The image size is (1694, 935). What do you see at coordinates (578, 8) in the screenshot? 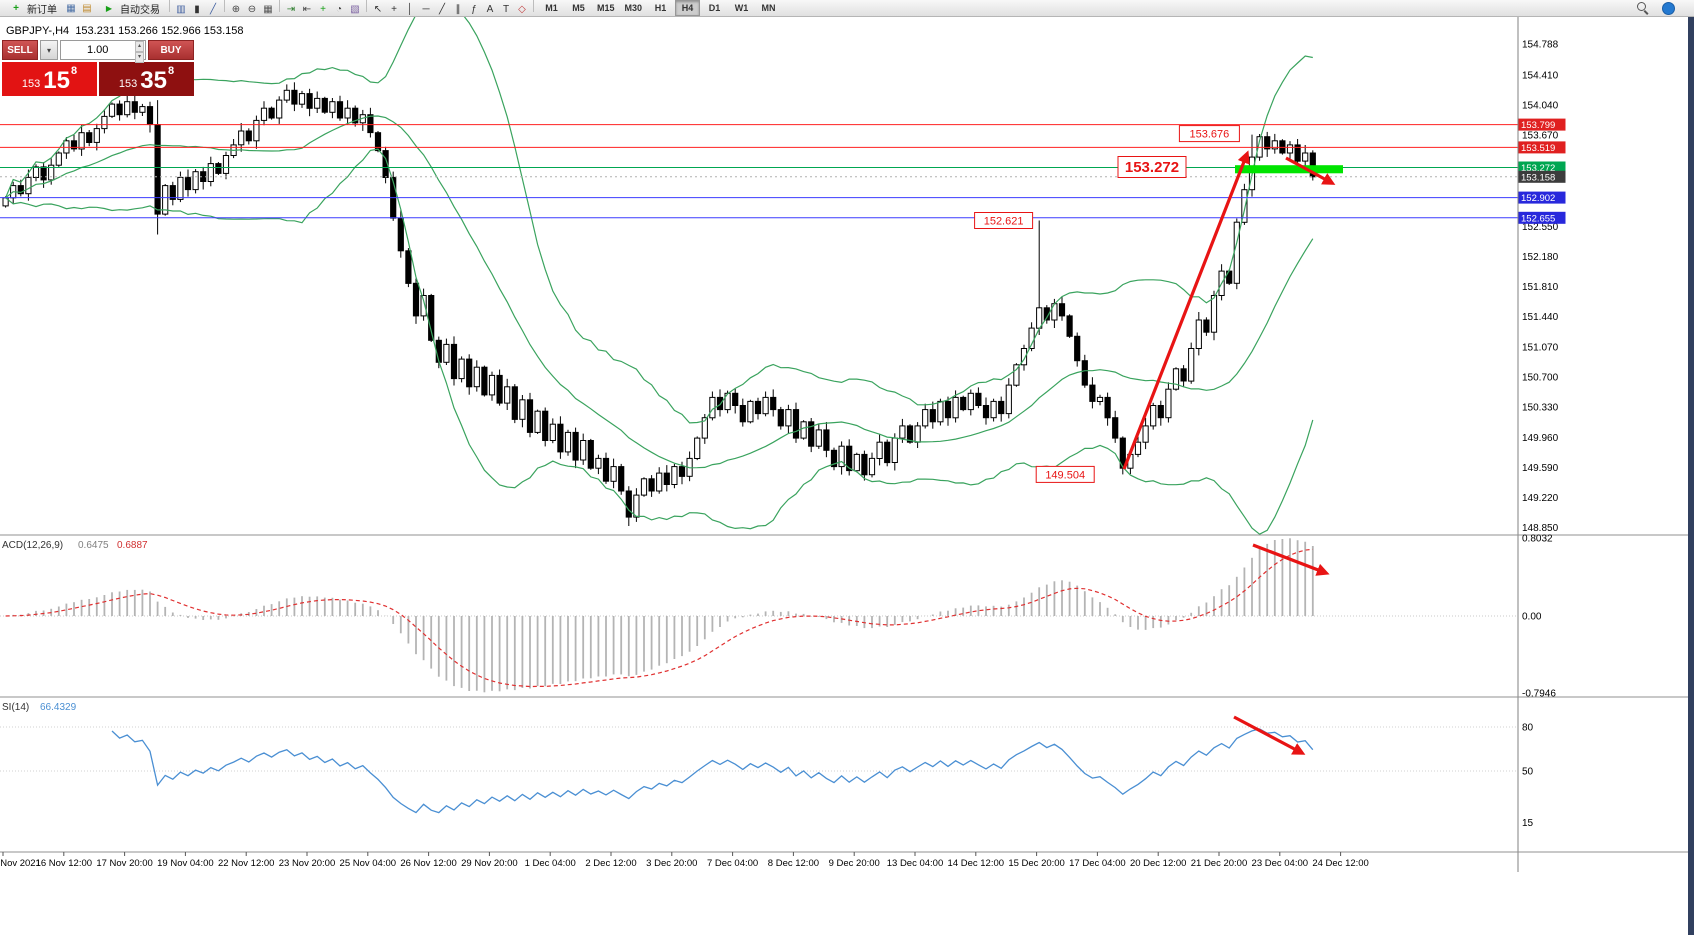
I see `timeframe-M5: M5` at bounding box center [578, 8].